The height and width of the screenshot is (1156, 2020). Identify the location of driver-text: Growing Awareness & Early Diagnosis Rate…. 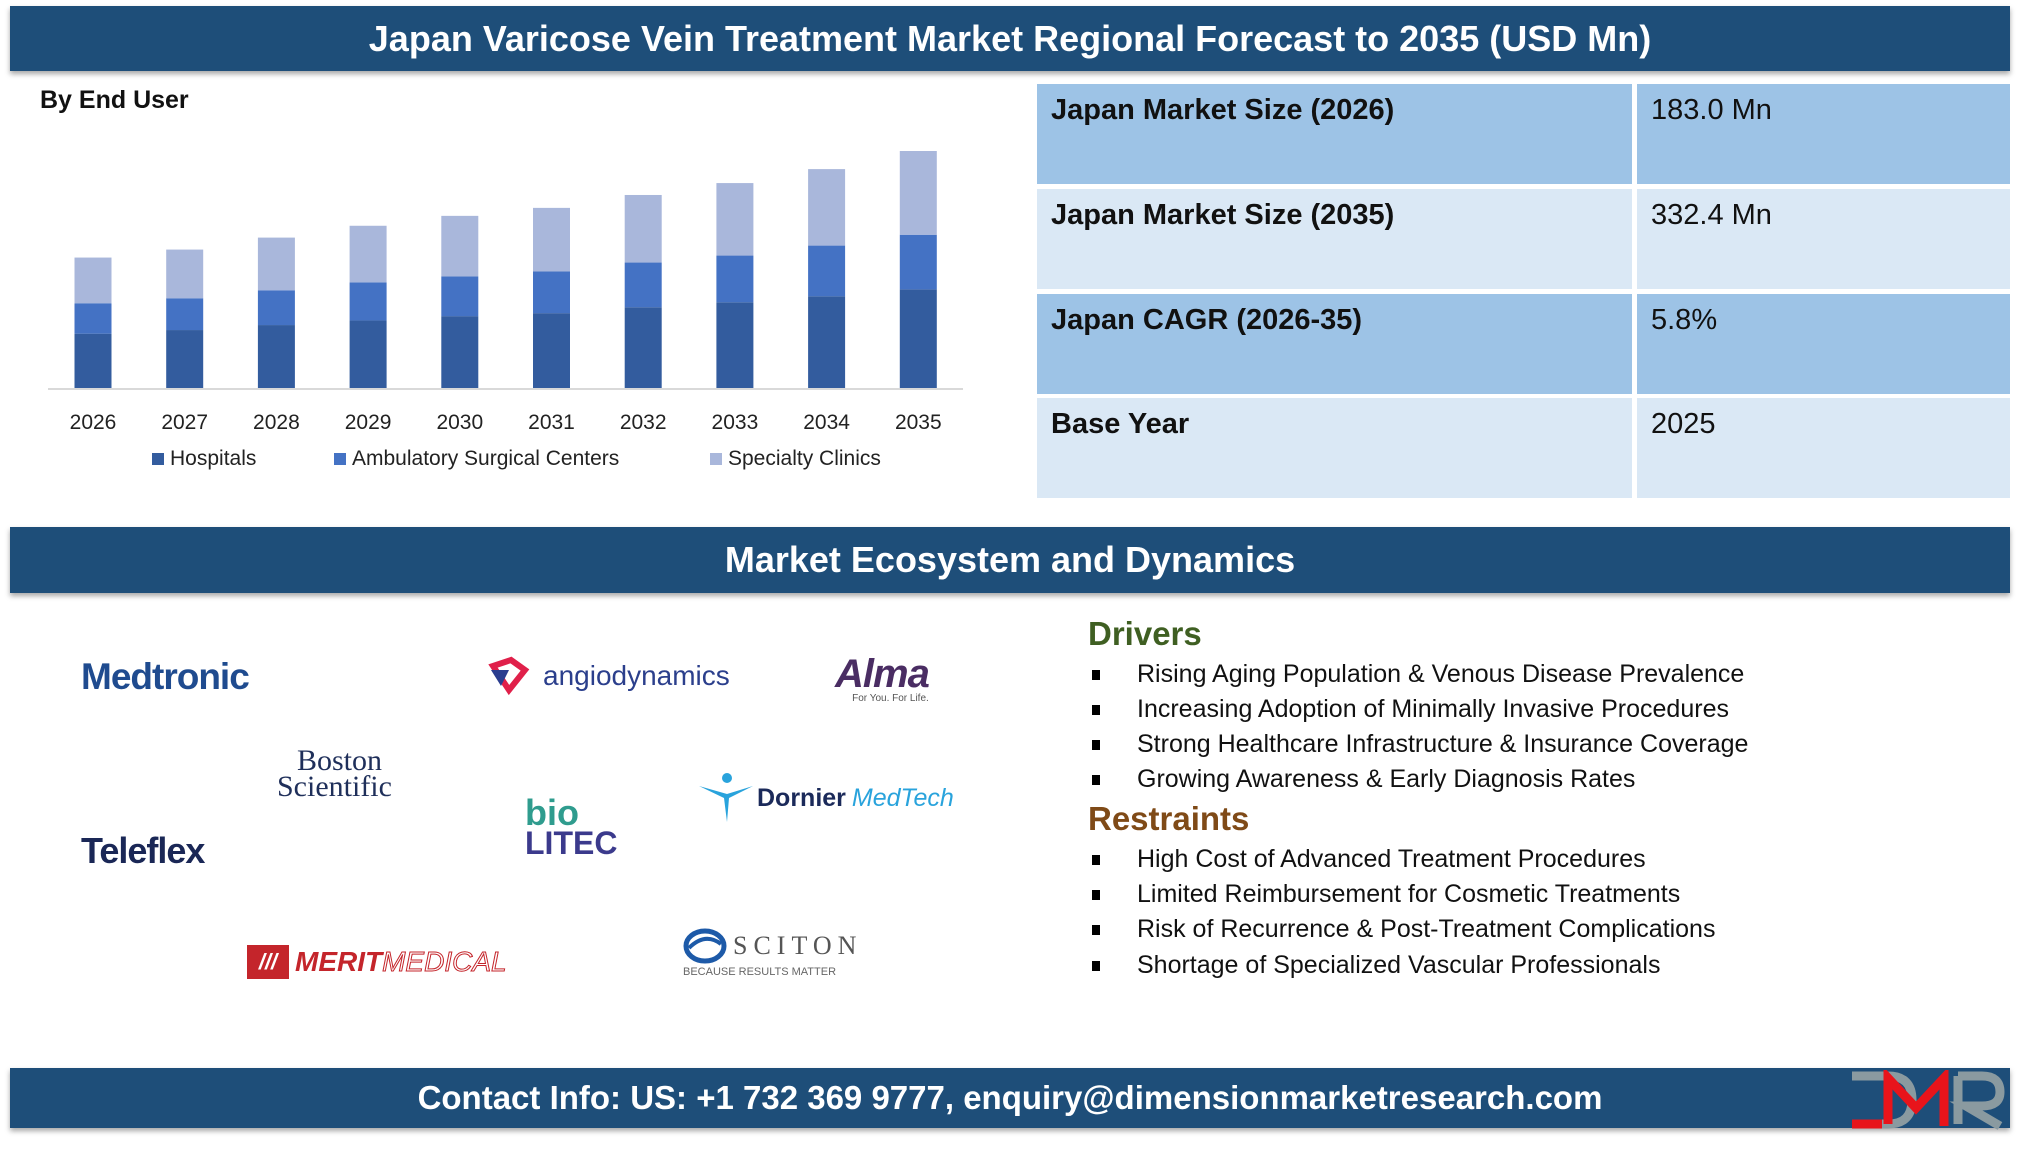
(1386, 779).